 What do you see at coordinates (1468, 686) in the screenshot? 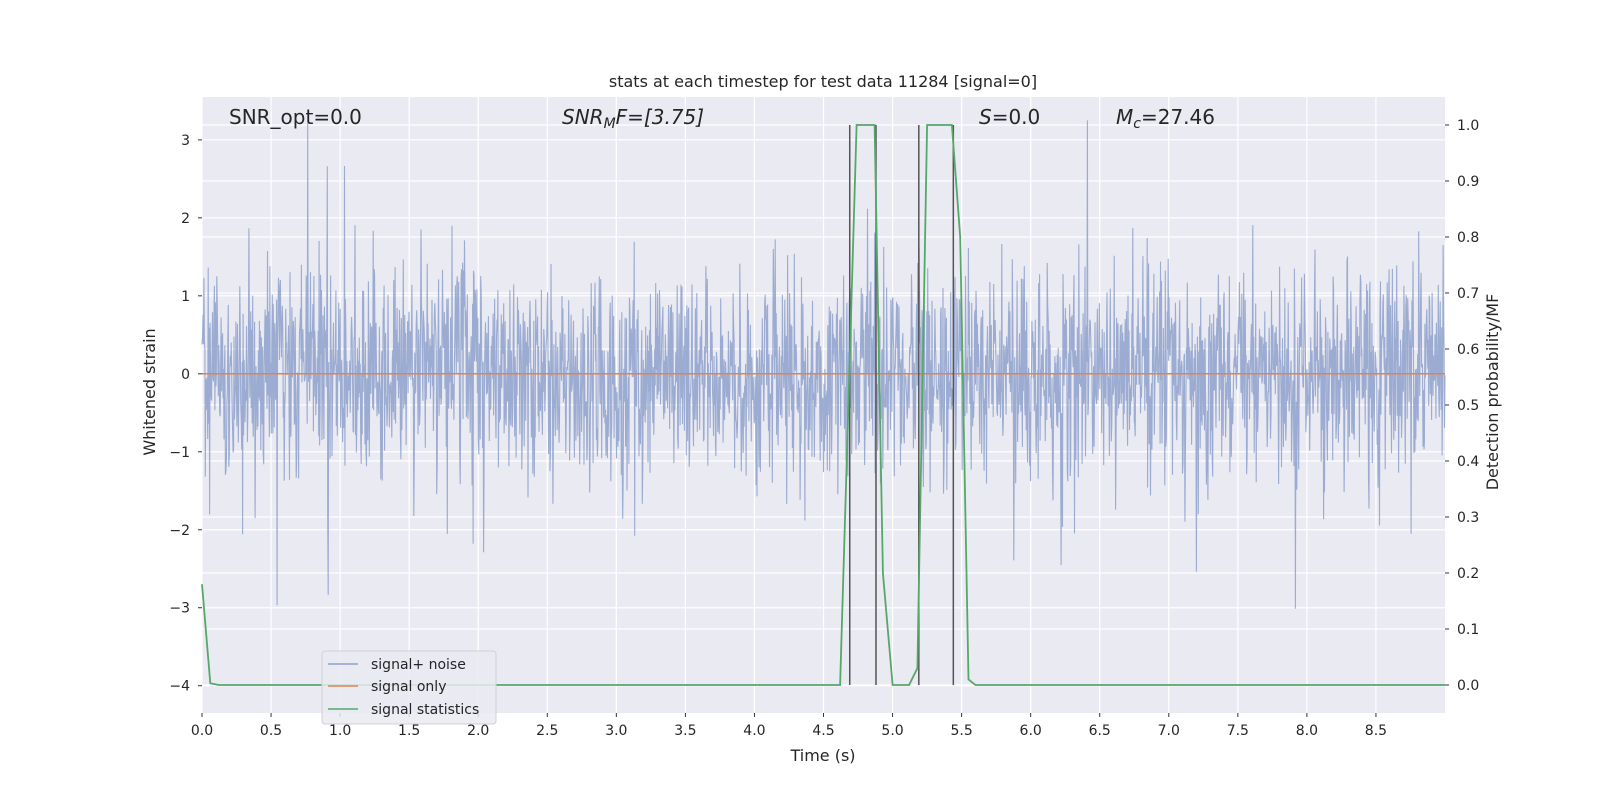
I see `y2-tick-label: 0.0` at bounding box center [1468, 686].